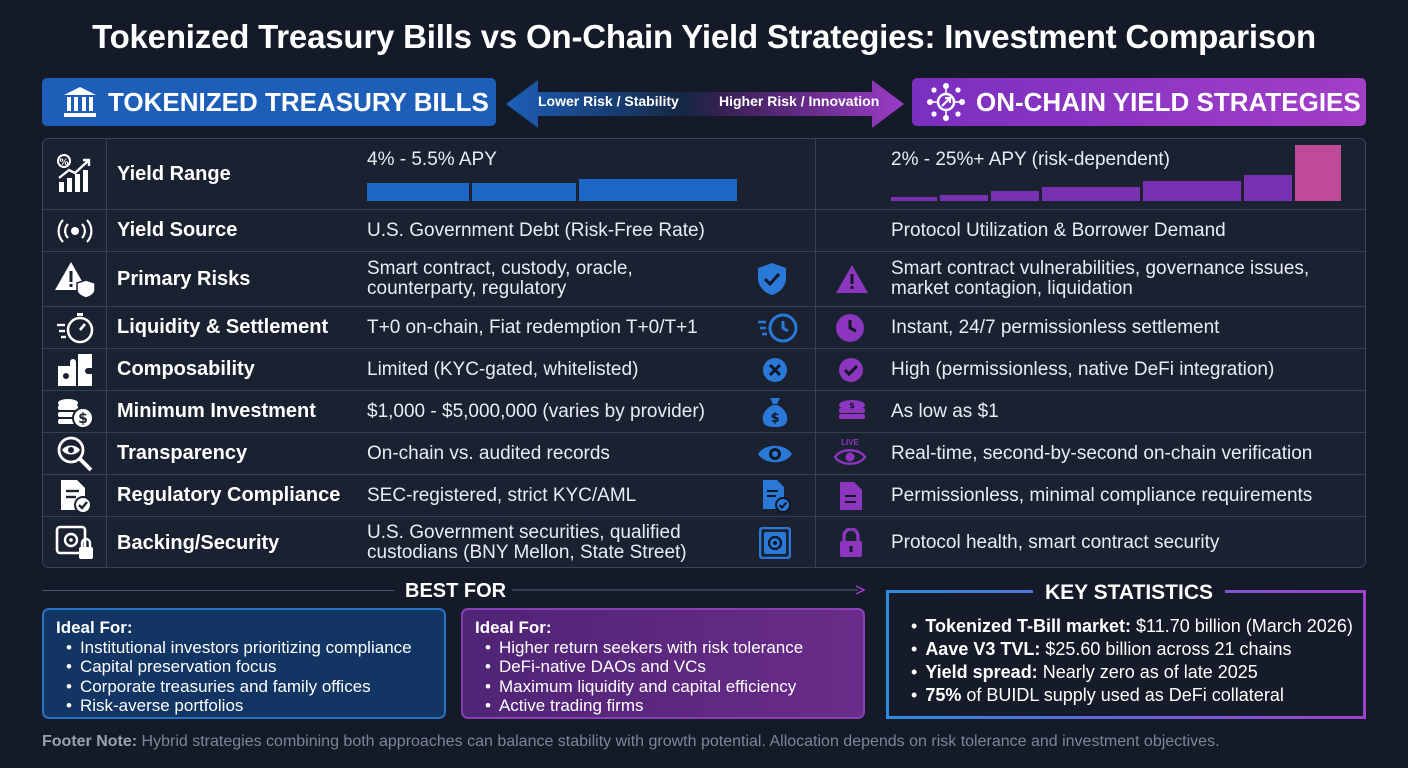  Describe the element at coordinates (177, 230) in the screenshot. I see `row-label: Yield Source` at that location.